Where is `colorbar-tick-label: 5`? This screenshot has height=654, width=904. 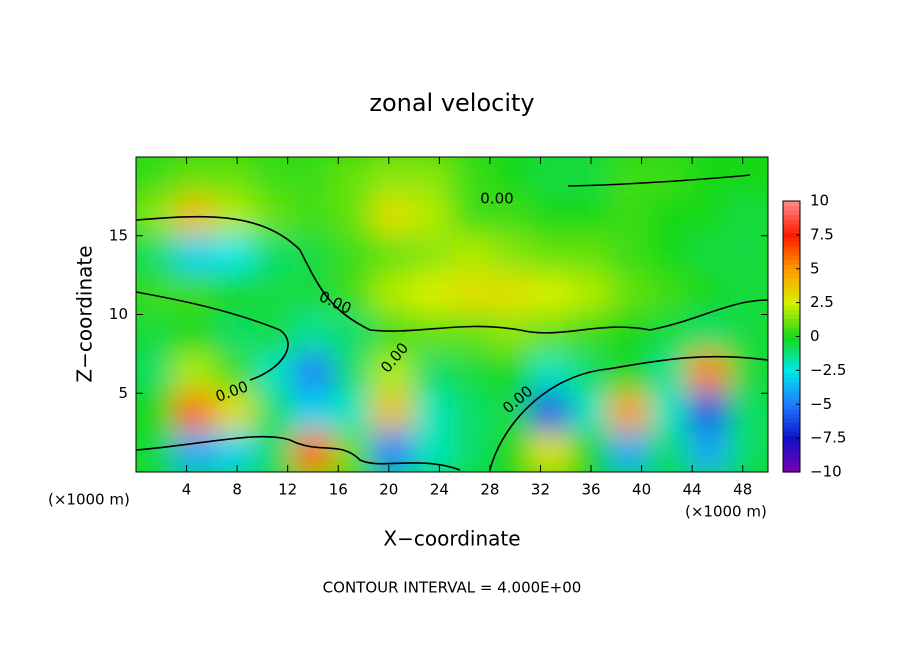 colorbar-tick-label: 5 is located at coordinates (815, 268).